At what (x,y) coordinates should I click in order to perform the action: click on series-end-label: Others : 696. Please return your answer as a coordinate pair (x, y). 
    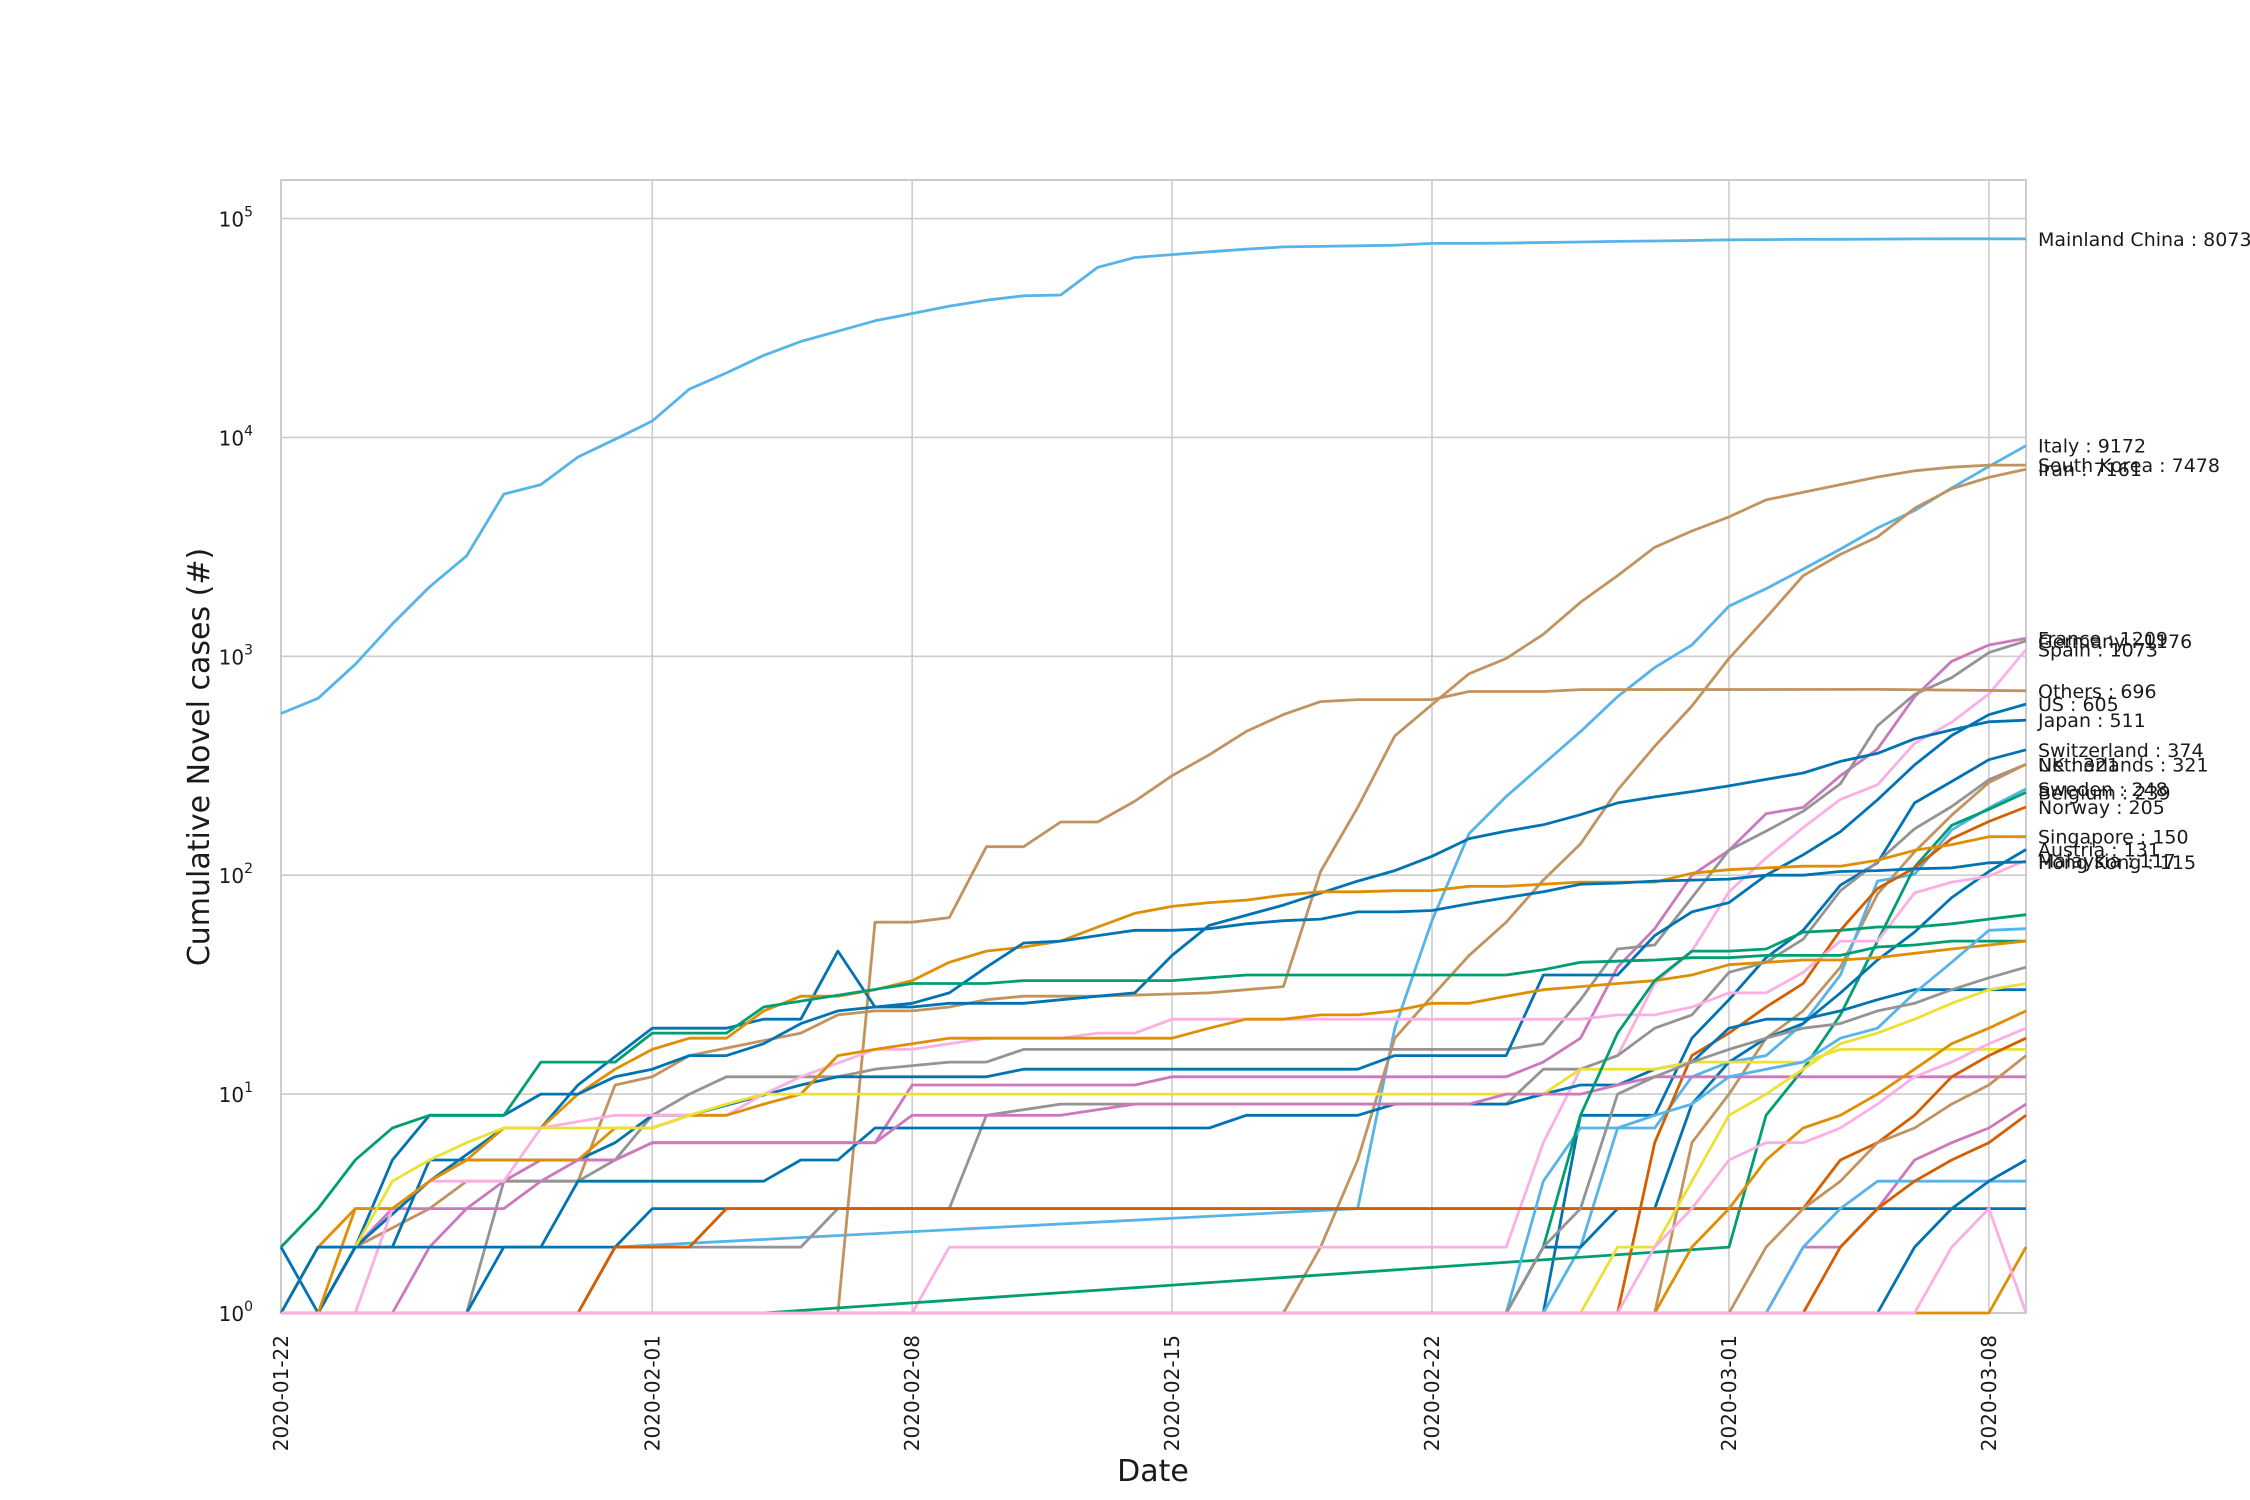
    Looking at the image, I should click on (2097, 692).